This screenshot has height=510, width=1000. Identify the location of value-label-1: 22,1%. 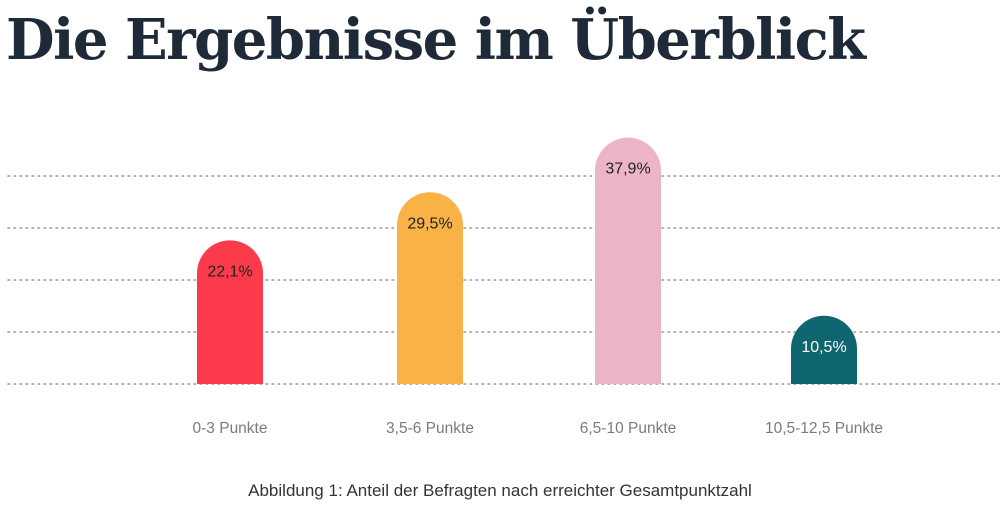
(229, 271).